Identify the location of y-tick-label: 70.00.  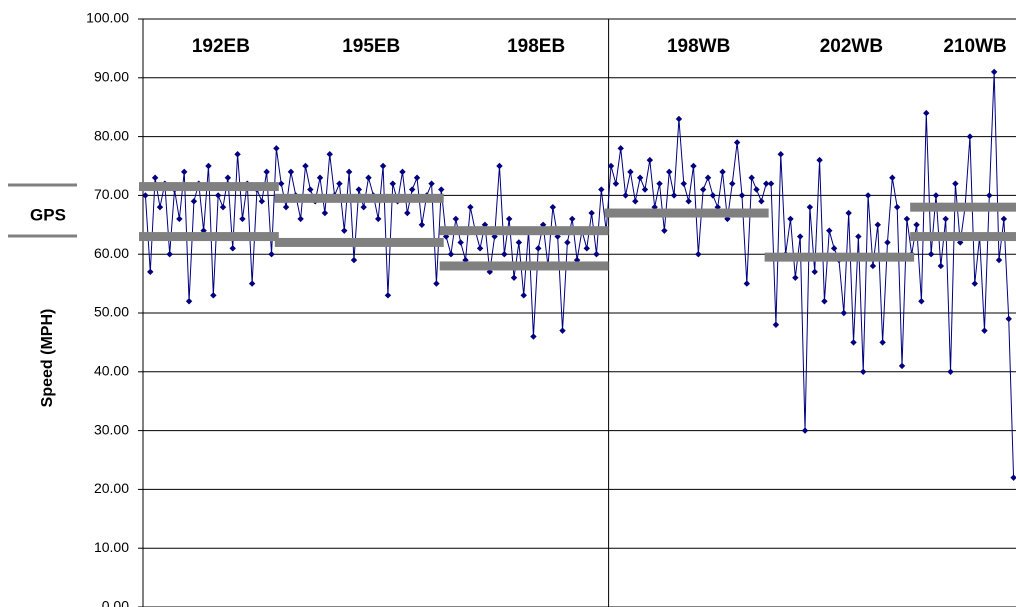
(111, 194).